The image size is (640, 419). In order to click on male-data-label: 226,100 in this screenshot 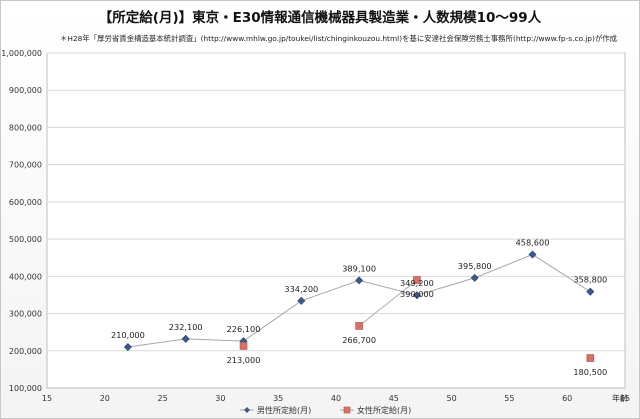, I will do `click(244, 329)`.